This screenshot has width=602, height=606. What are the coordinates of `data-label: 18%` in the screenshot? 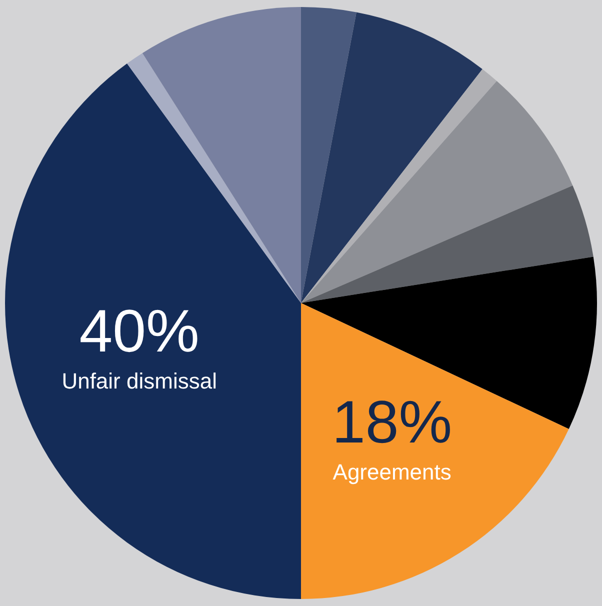 It's located at (392, 422).